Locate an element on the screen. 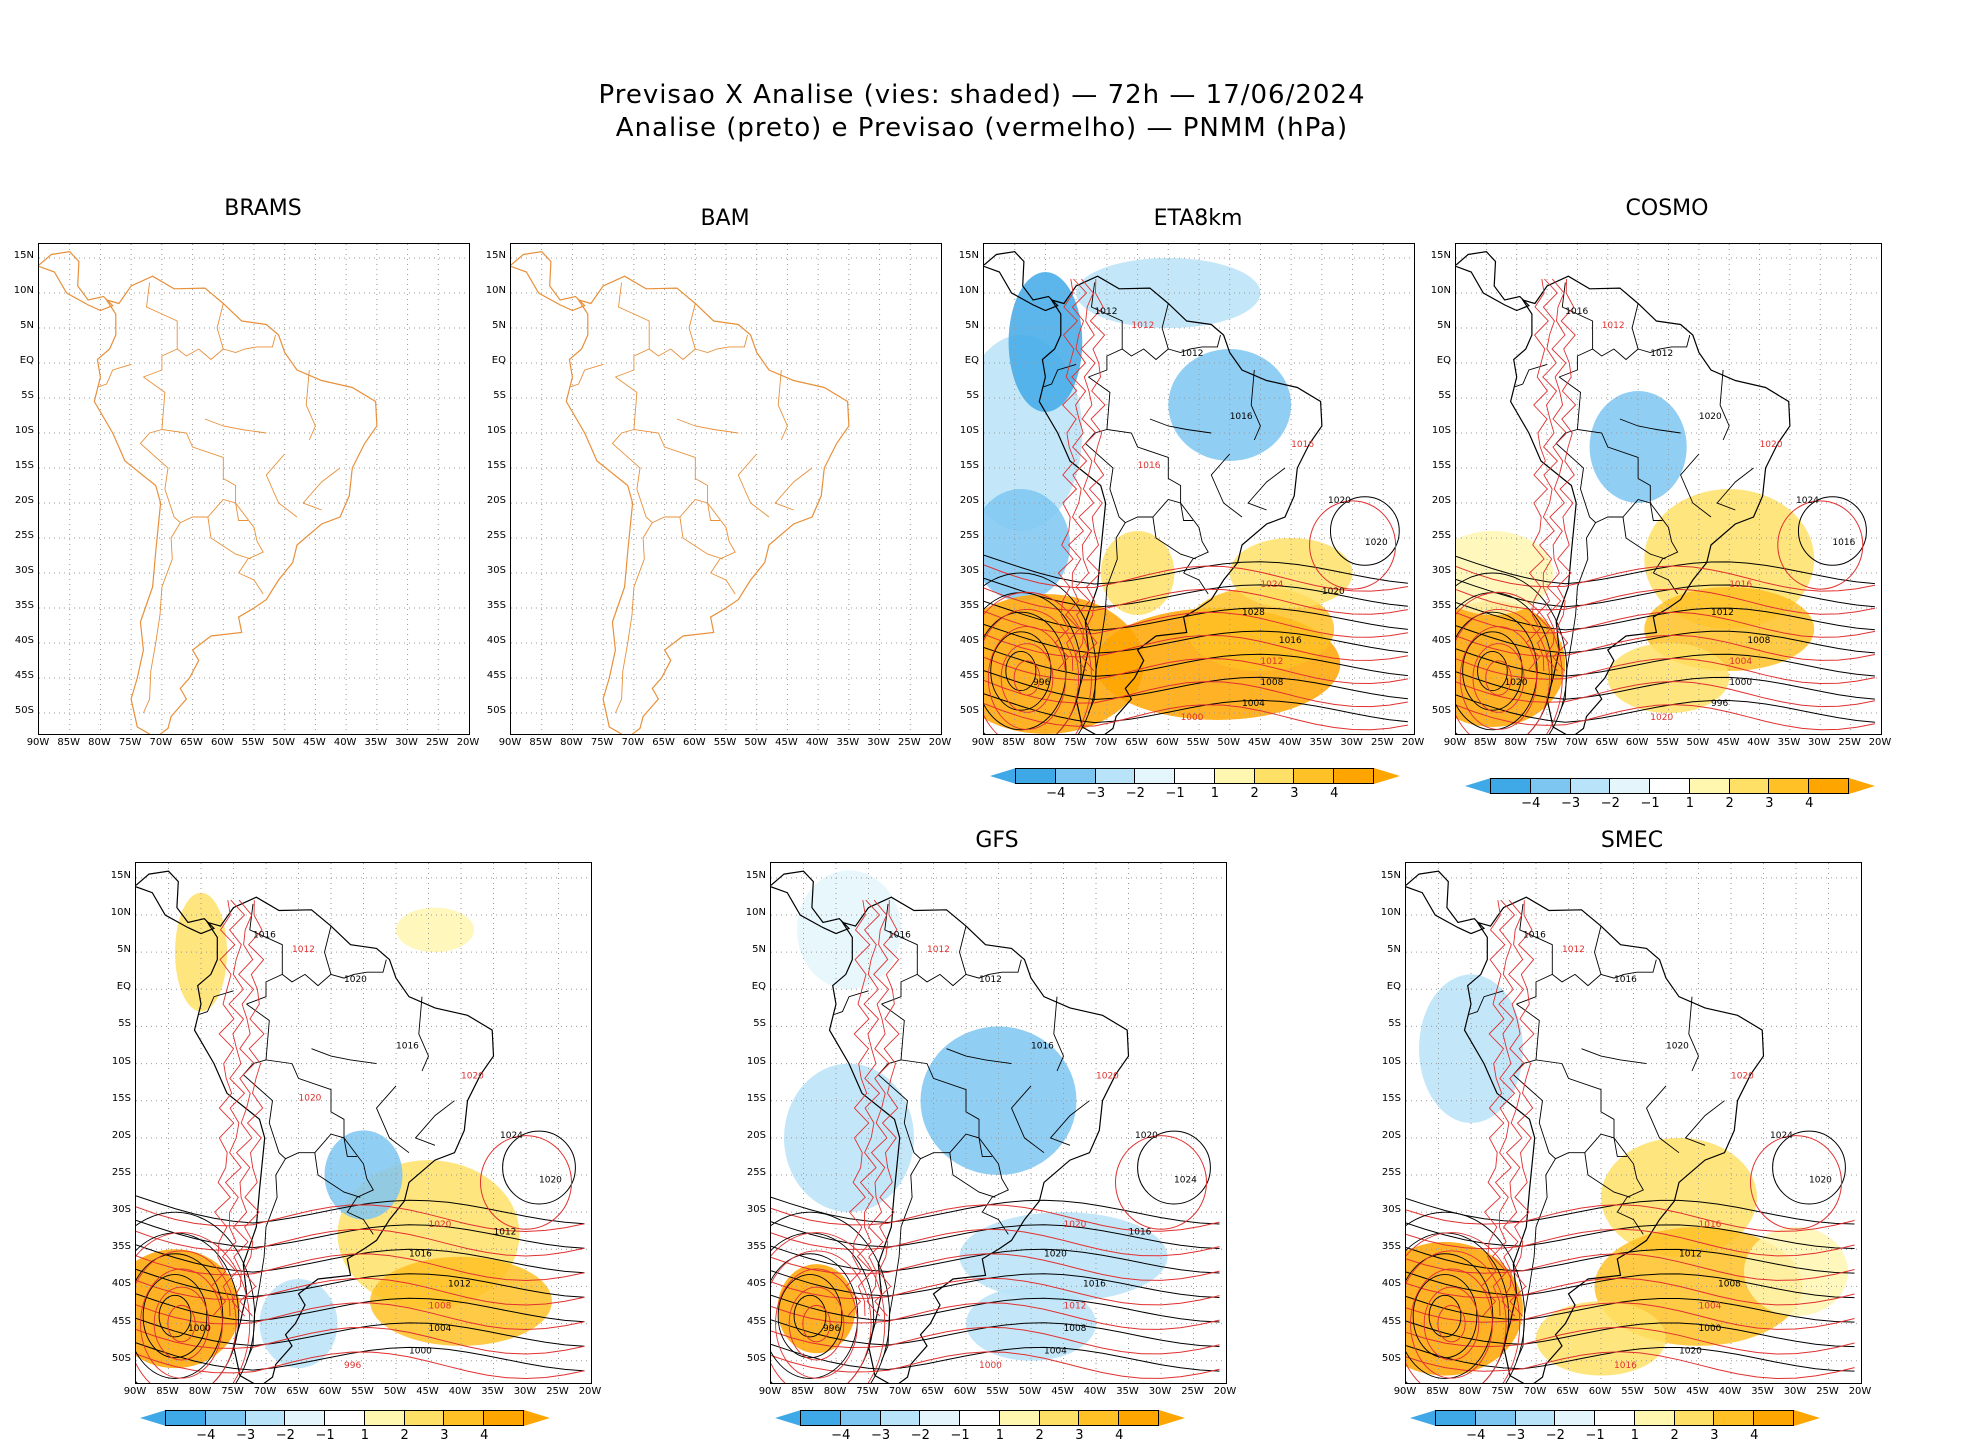 This screenshot has width=1964, height=1443. high-pressure-isobar is located at coordinates (1364, 531).